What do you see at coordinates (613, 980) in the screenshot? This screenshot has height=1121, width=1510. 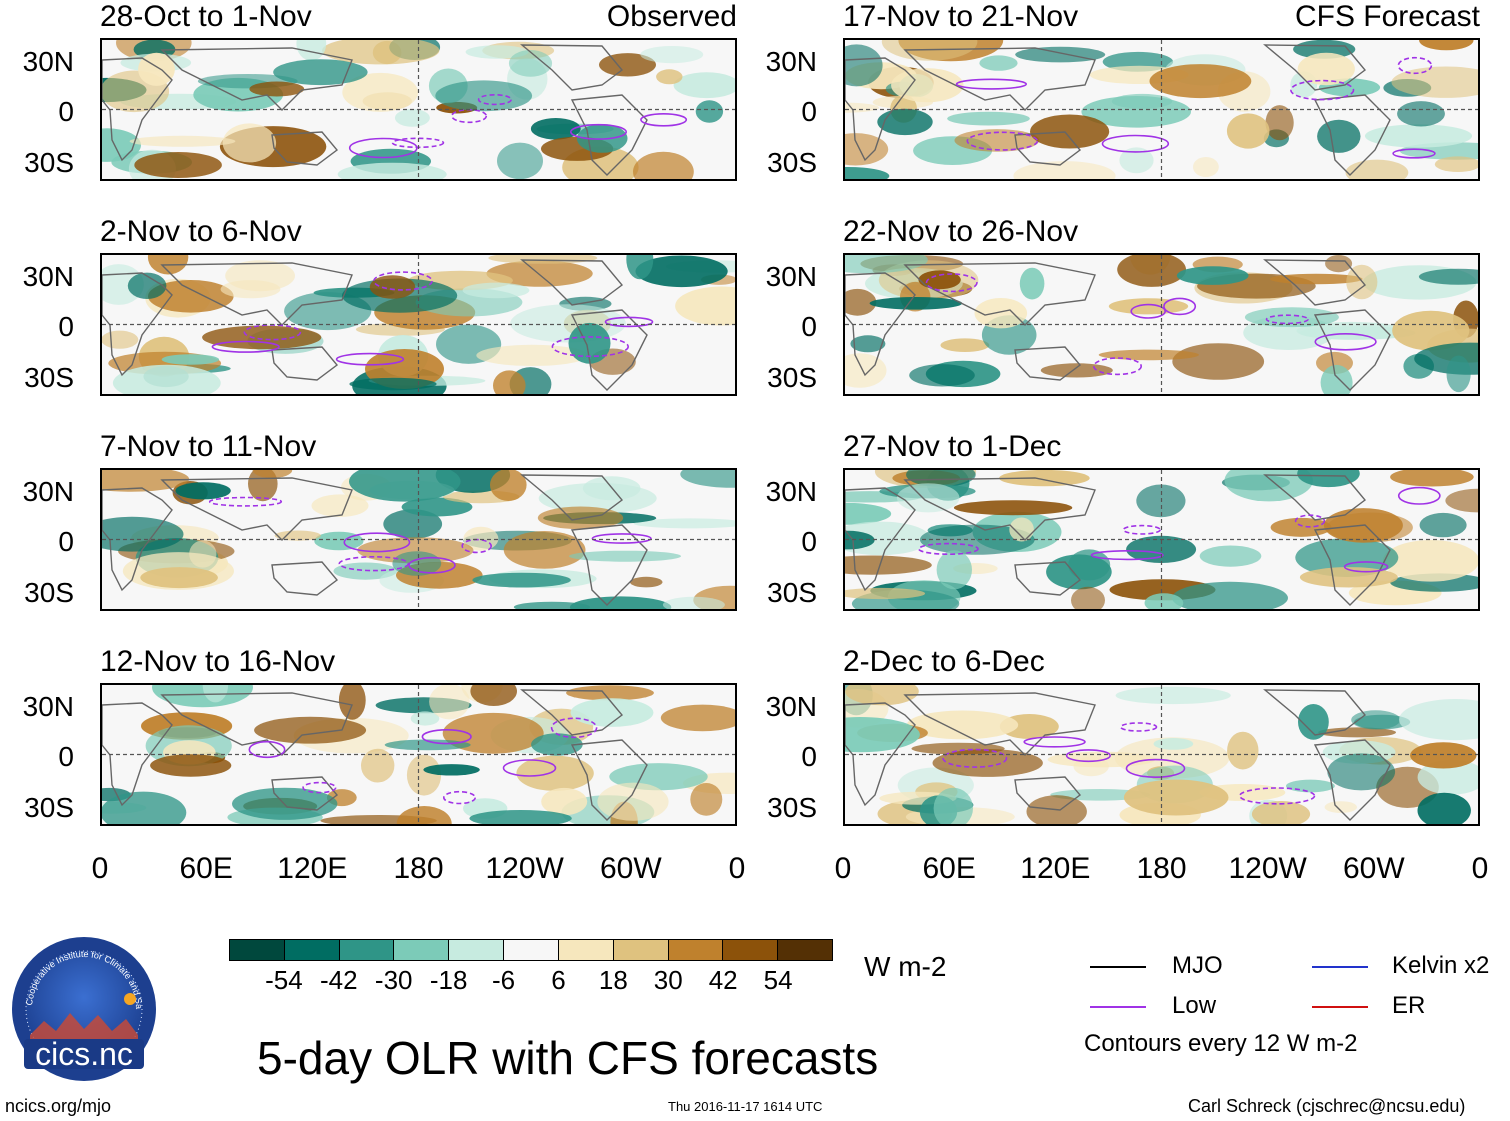 I see `colorbar-tick-label: 18` at bounding box center [613, 980].